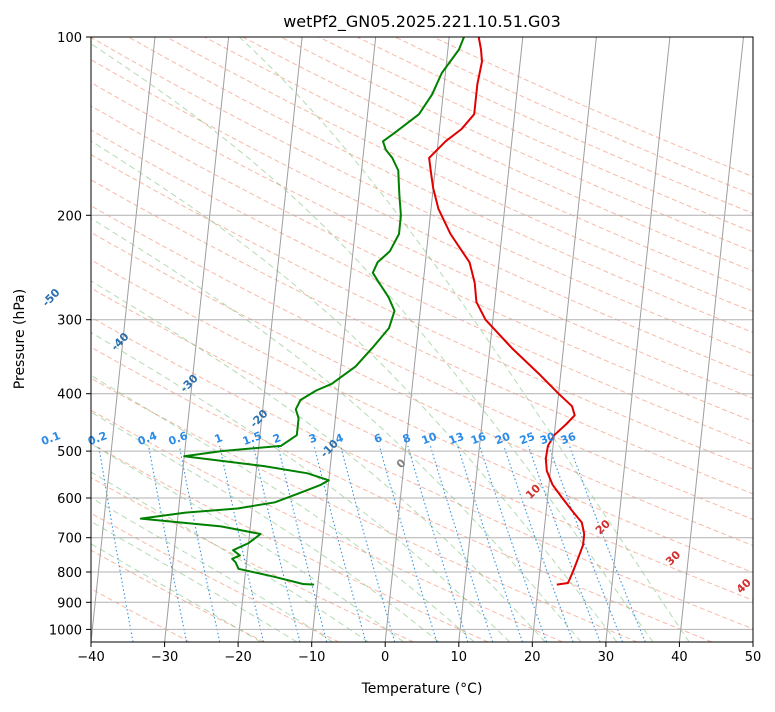  I want to click on y-tick-label: 100, so click(69, 38).